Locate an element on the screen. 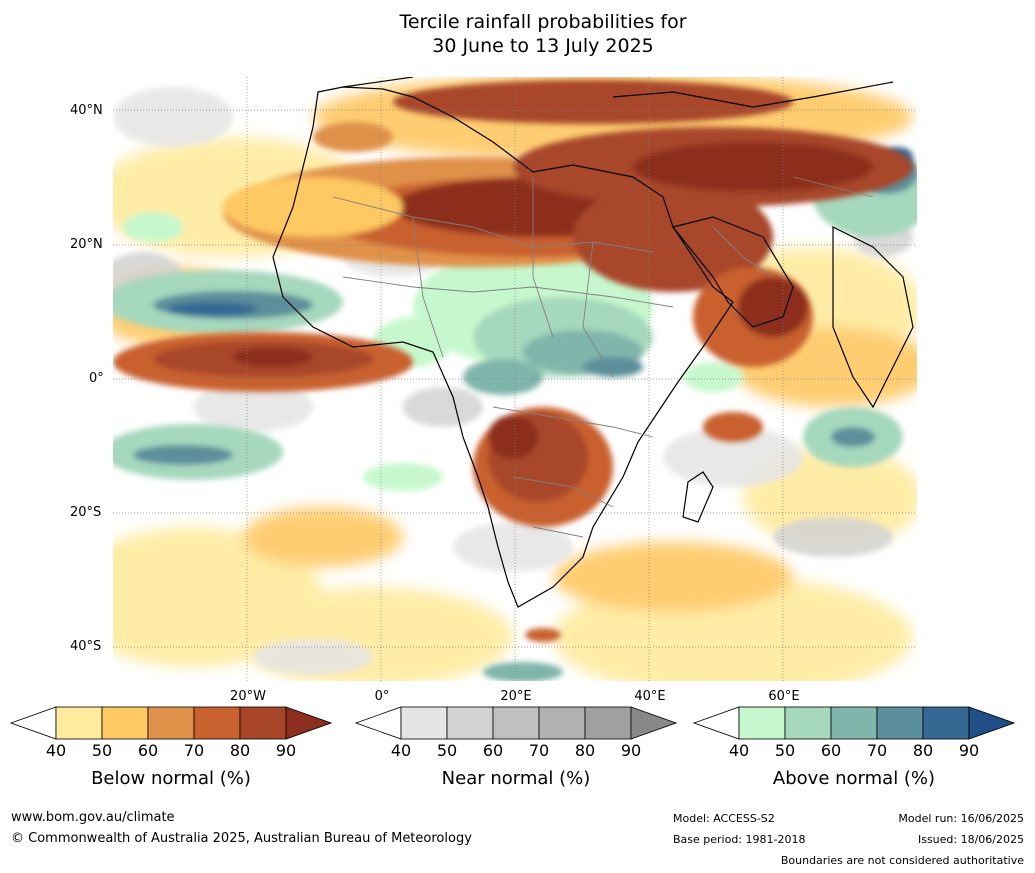 Image resolution: width=1035 pixels, height=873 pixels. legend-above-normal: 40 50 60 70 80 90 is located at coordinates (854, 734).